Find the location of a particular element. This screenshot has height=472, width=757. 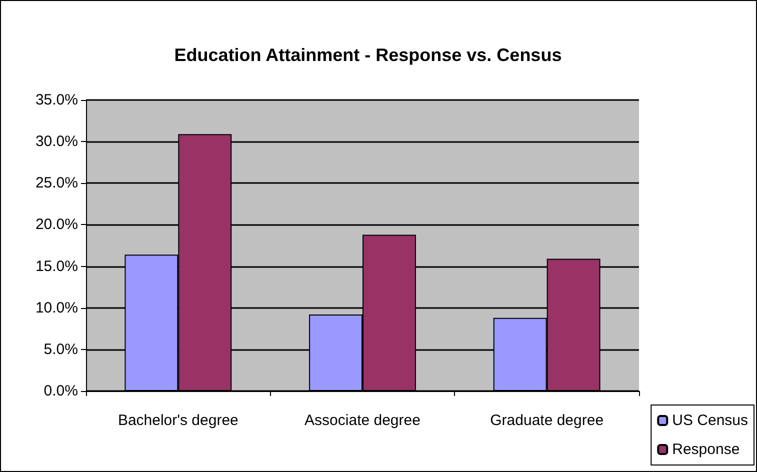

x-tick-label: Bachelor's degree is located at coordinates (178, 420).